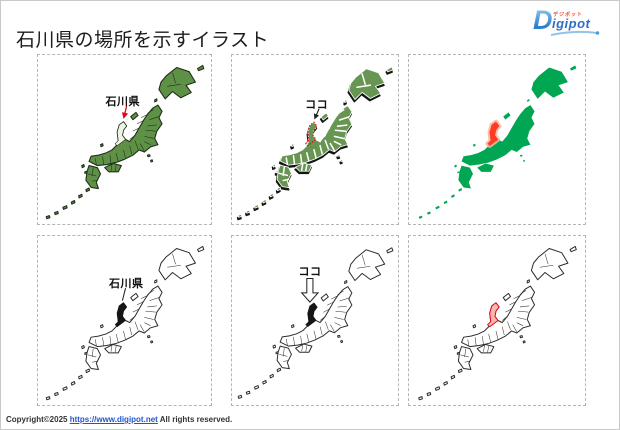 Image resolution: width=620 pixels, height=430 pixels. I want to click on logo-letter-d: D, so click(543, 20).